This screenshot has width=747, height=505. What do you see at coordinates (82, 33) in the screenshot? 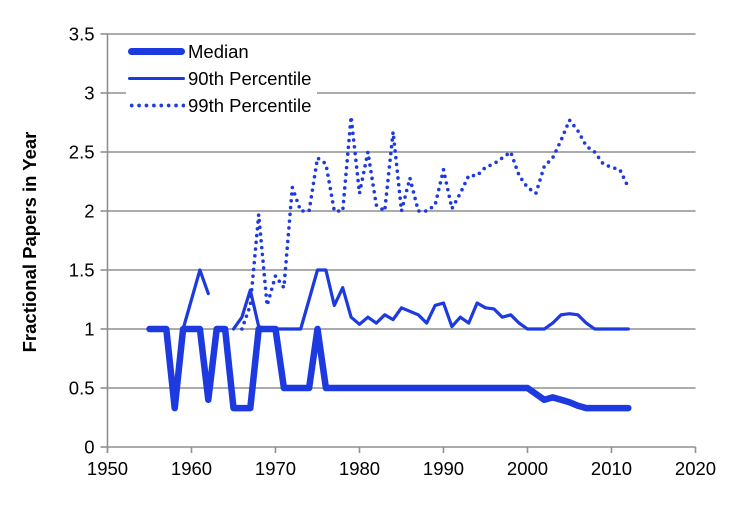
I see `y-tick-label: 3.5` at bounding box center [82, 33].